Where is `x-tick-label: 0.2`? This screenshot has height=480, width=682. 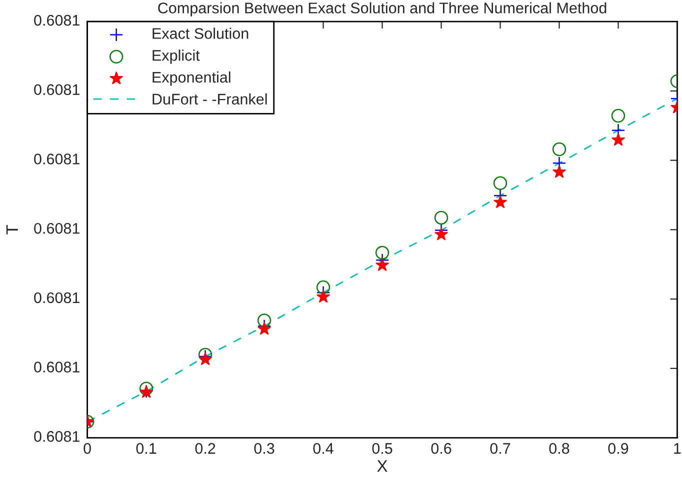
x-tick-label: 0.2 is located at coordinates (205, 448).